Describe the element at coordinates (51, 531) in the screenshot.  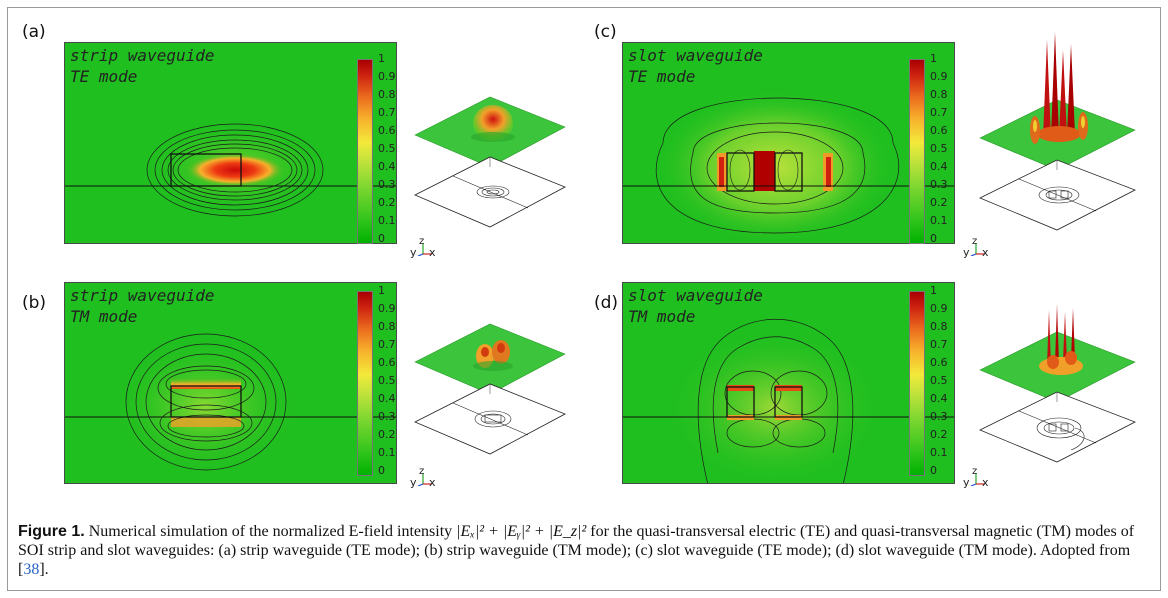
I see `caption-label: Figure 1.` at that location.